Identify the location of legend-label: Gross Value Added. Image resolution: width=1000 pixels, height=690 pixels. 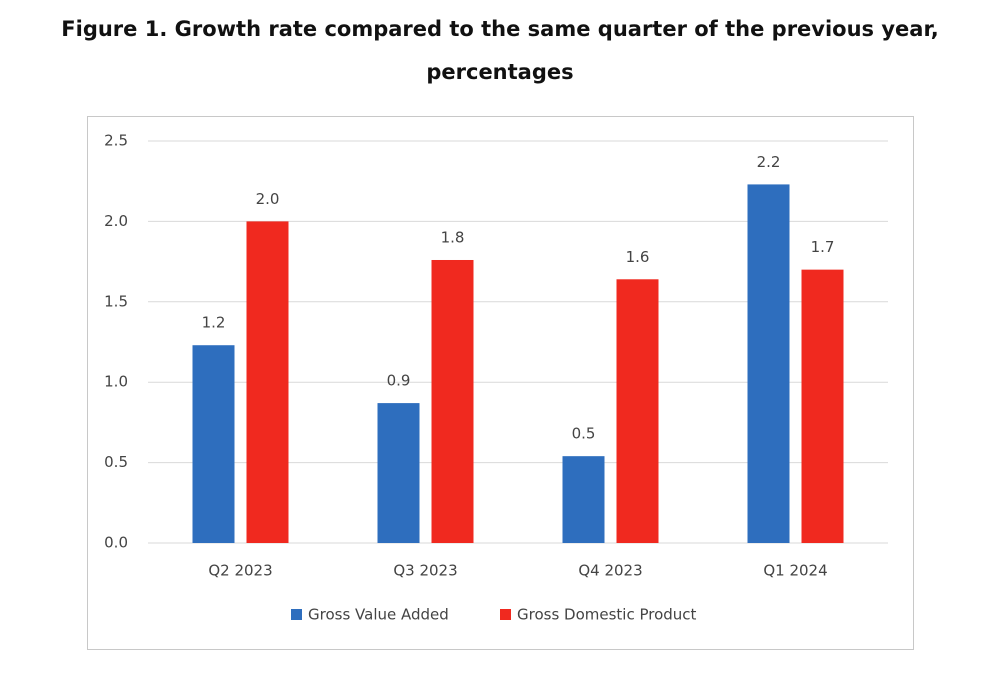
(378, 615).